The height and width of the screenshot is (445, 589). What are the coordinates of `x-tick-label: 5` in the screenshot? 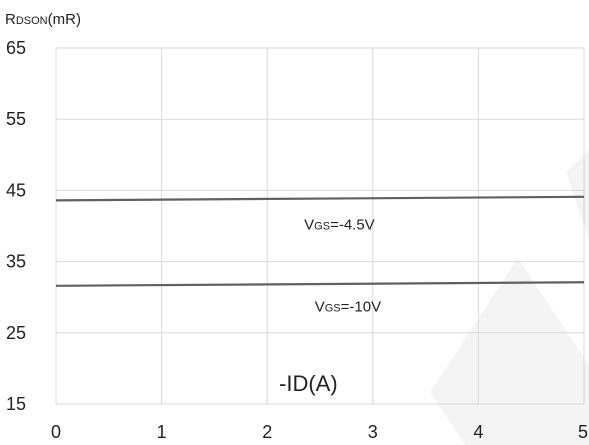 It's located at (583, 432).